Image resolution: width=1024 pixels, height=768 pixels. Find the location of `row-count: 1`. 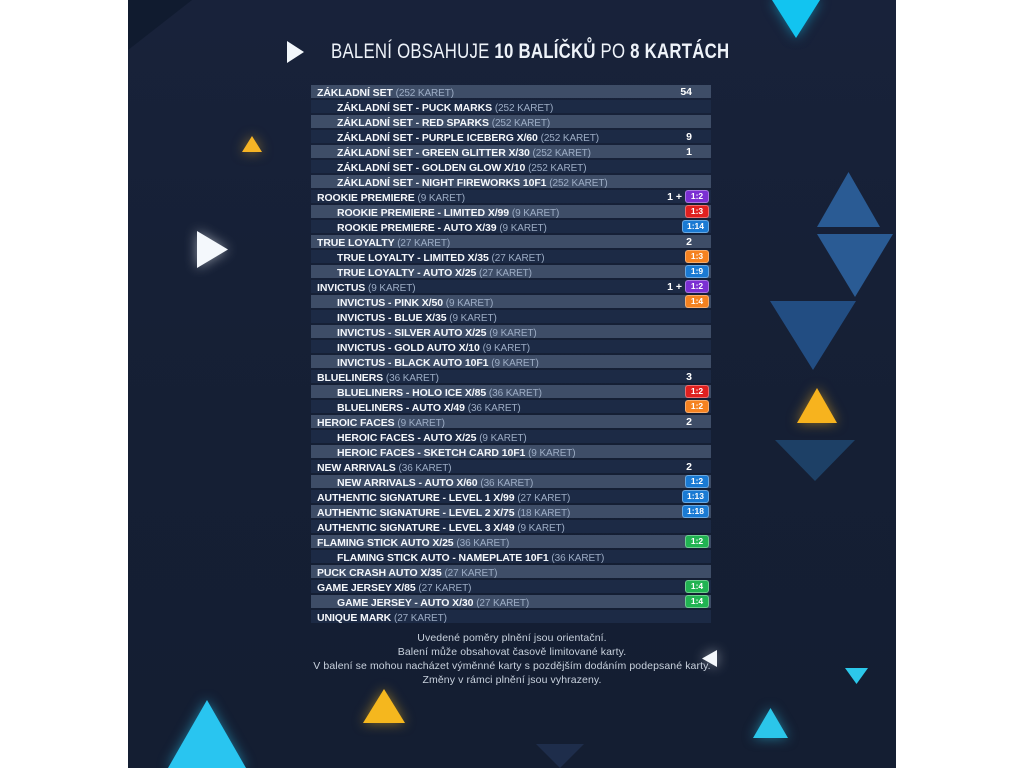

row-count: 1 is located at coordinates (689, 151).